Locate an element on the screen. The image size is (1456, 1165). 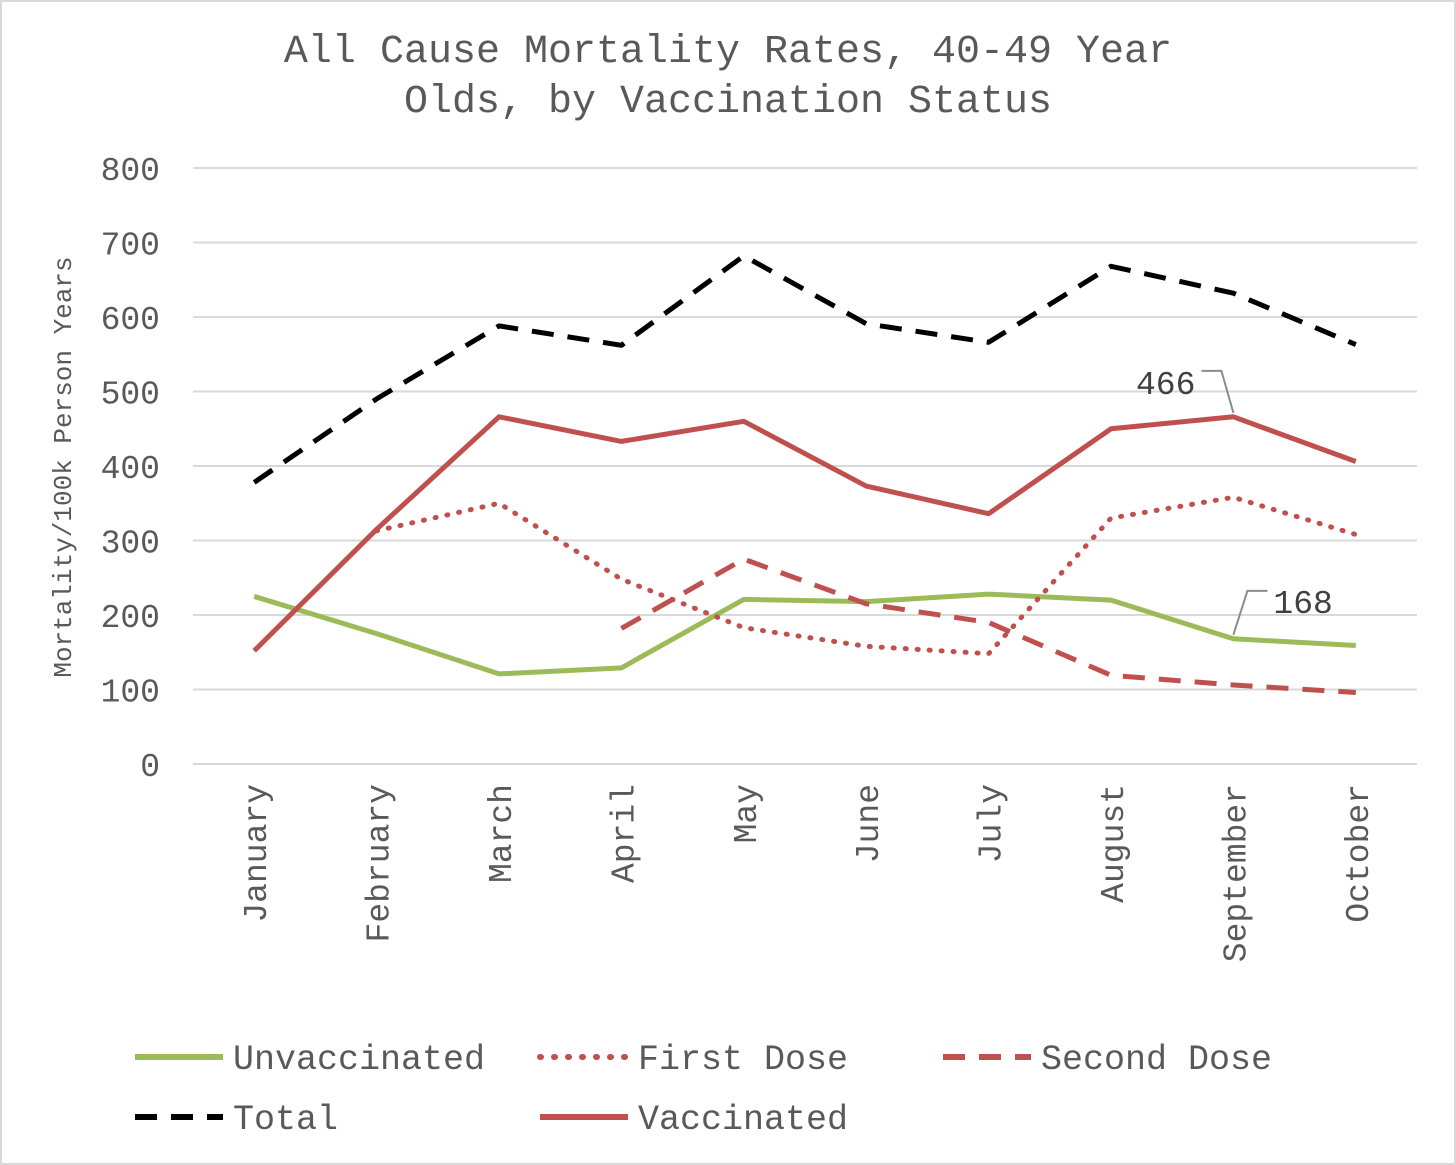
legend-item-total: Total is located at coordinates (236, 1120).